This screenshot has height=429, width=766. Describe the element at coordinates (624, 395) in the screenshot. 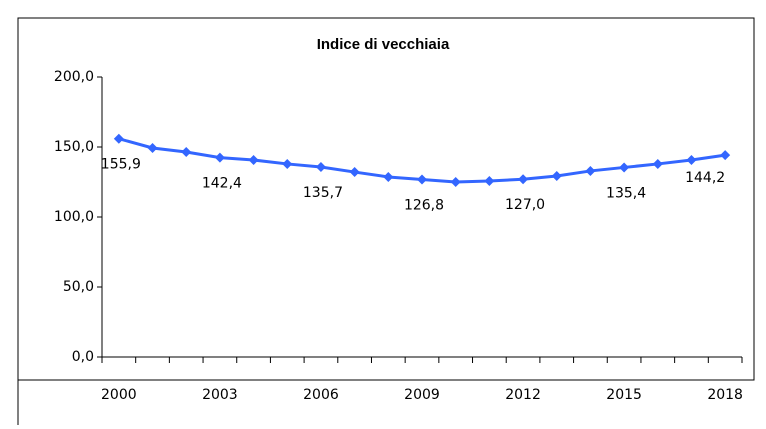

I see `x-tick-label: 2015` at that location.